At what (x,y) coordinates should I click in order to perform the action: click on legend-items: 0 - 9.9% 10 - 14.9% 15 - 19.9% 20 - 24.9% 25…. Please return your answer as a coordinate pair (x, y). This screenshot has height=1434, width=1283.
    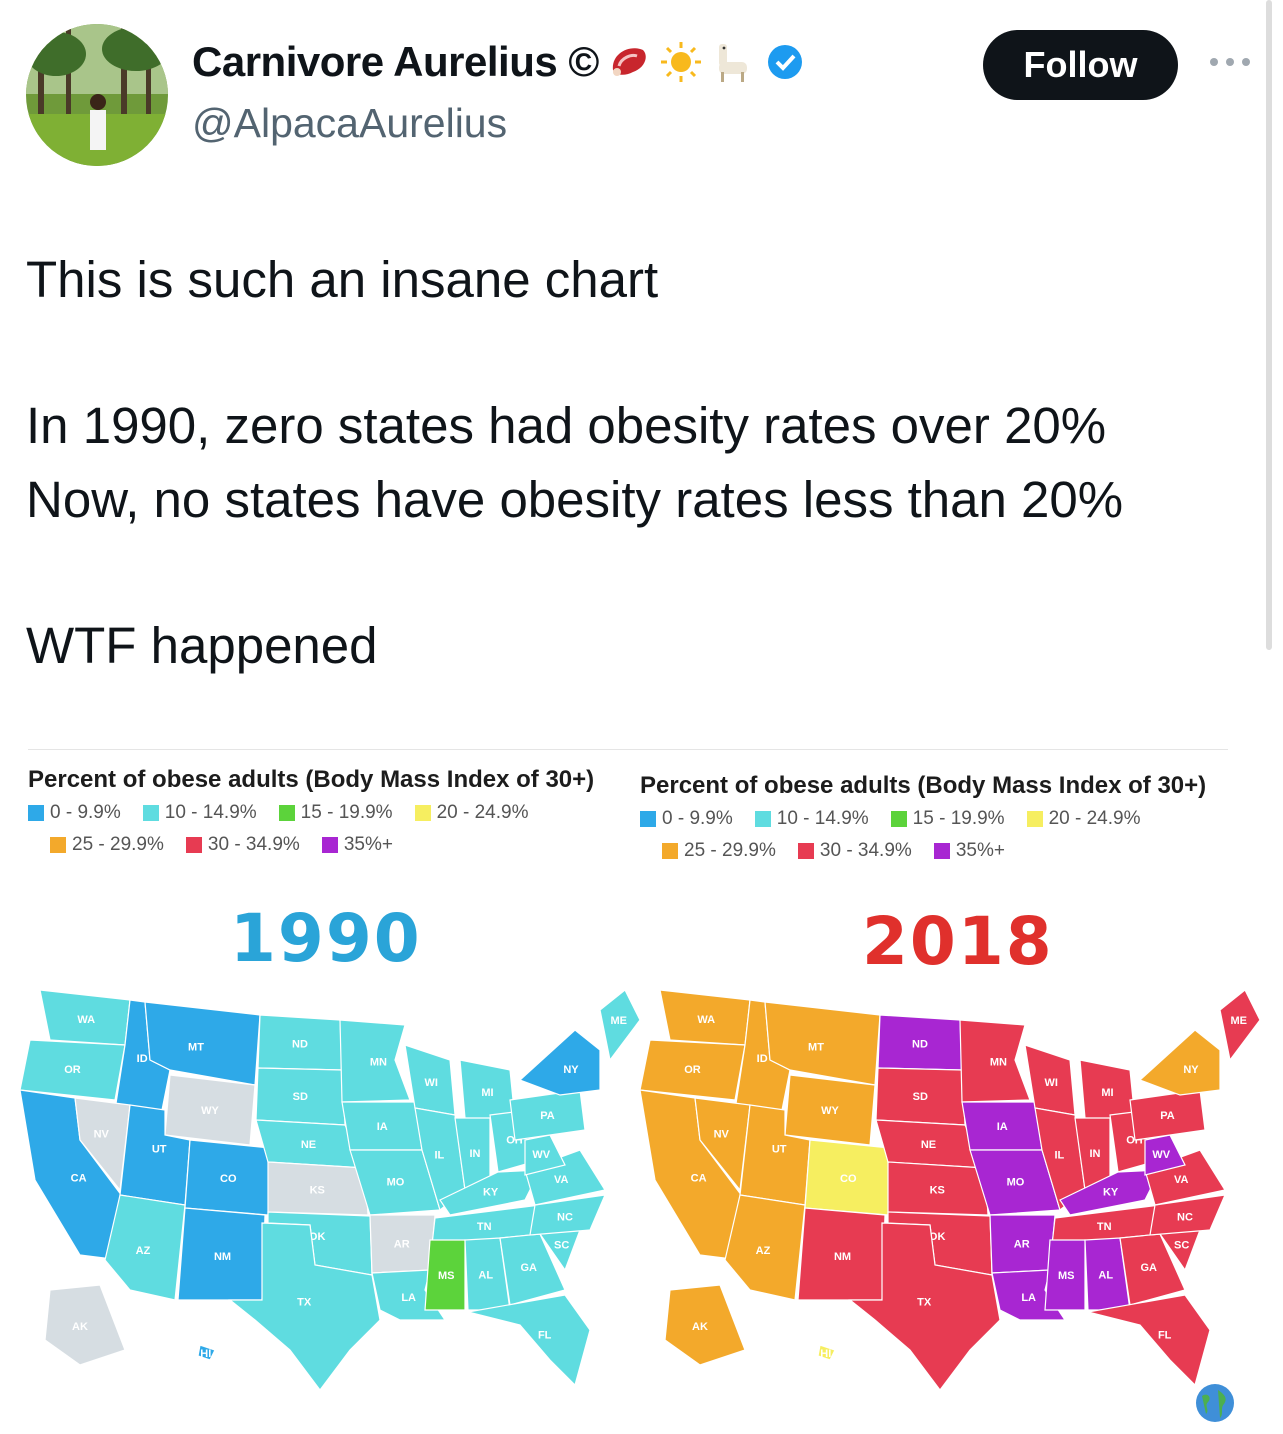
    Looking at the image, I should click on (311, 829).